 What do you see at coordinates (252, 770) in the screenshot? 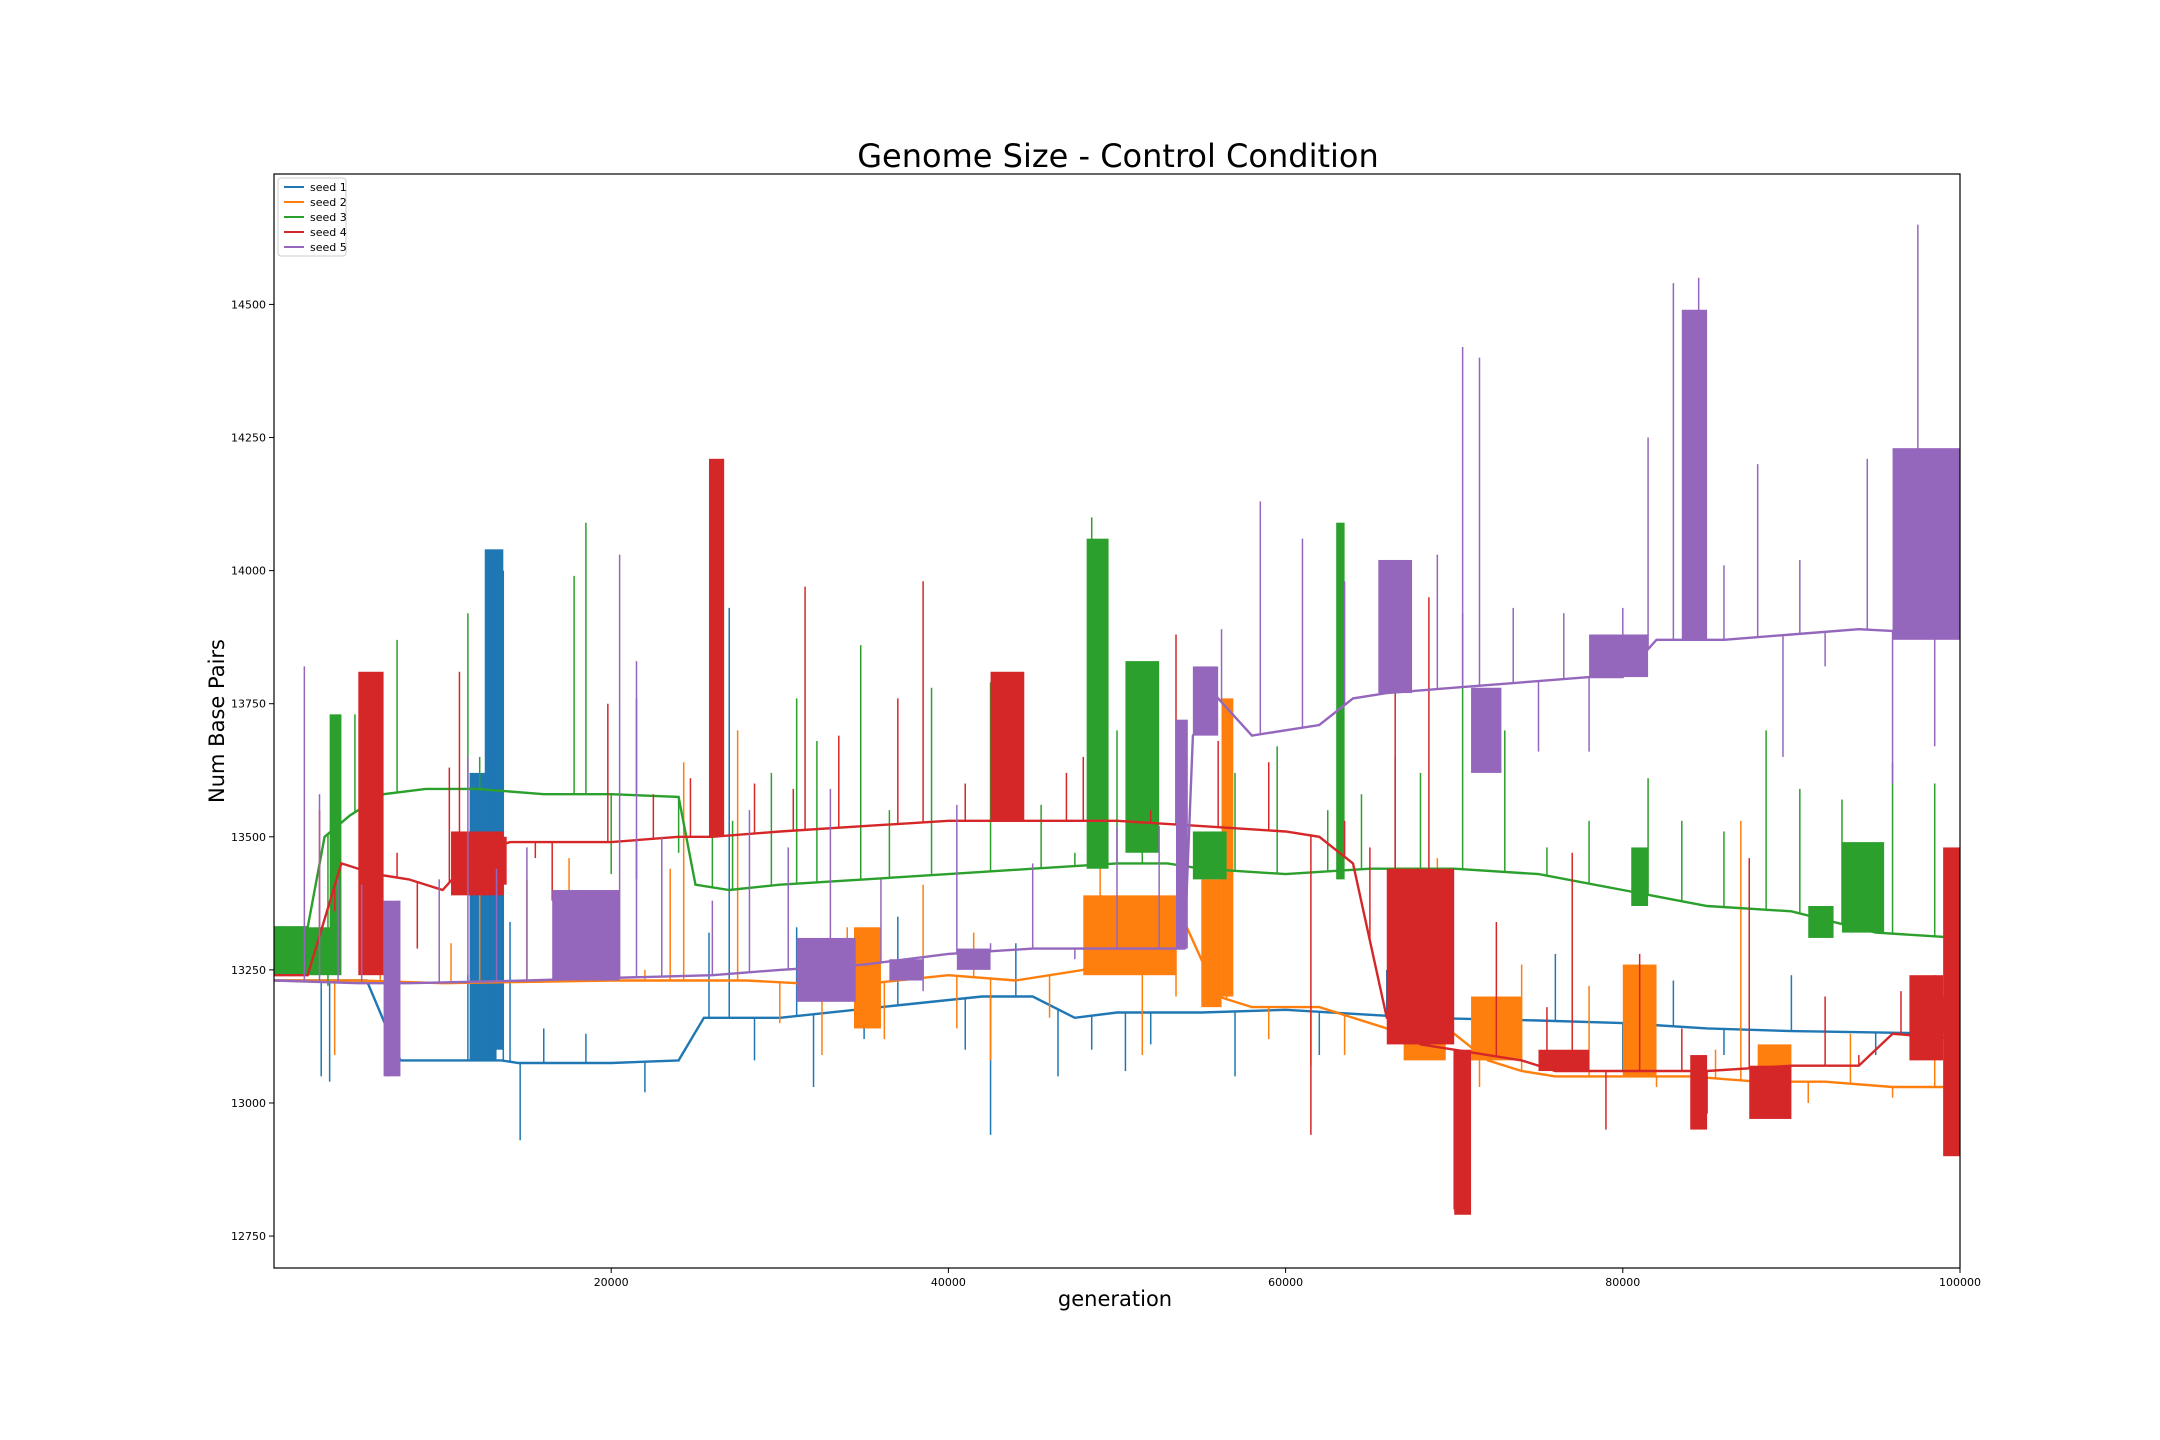
I see `y-axis: 12750 13000 13250 13500 13750 14000 14250 14500` at bounding box center [252, 770].